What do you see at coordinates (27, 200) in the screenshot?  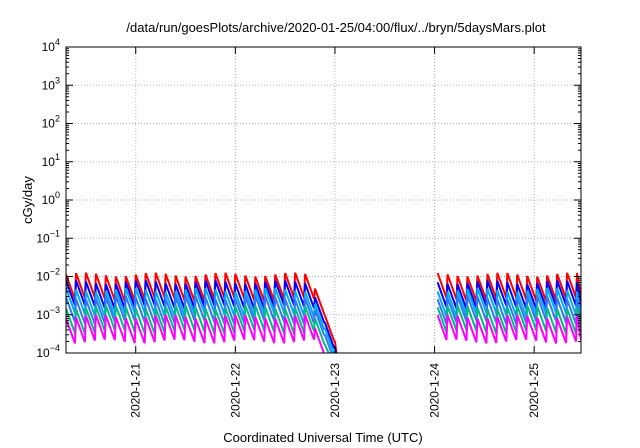 I see `y-axis-label: cGy/day` at bounding box center [27, 200].